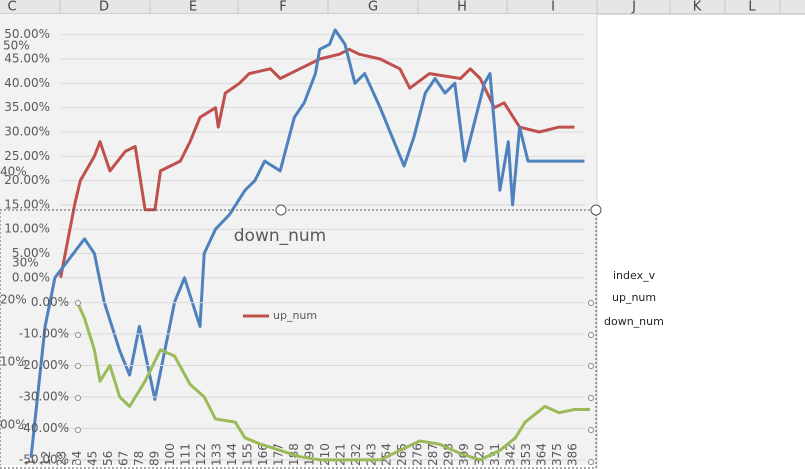  Describe the element at coordinates (27, 180) in the screenshot. I see `y-tick-label: 20.00%` at that location.